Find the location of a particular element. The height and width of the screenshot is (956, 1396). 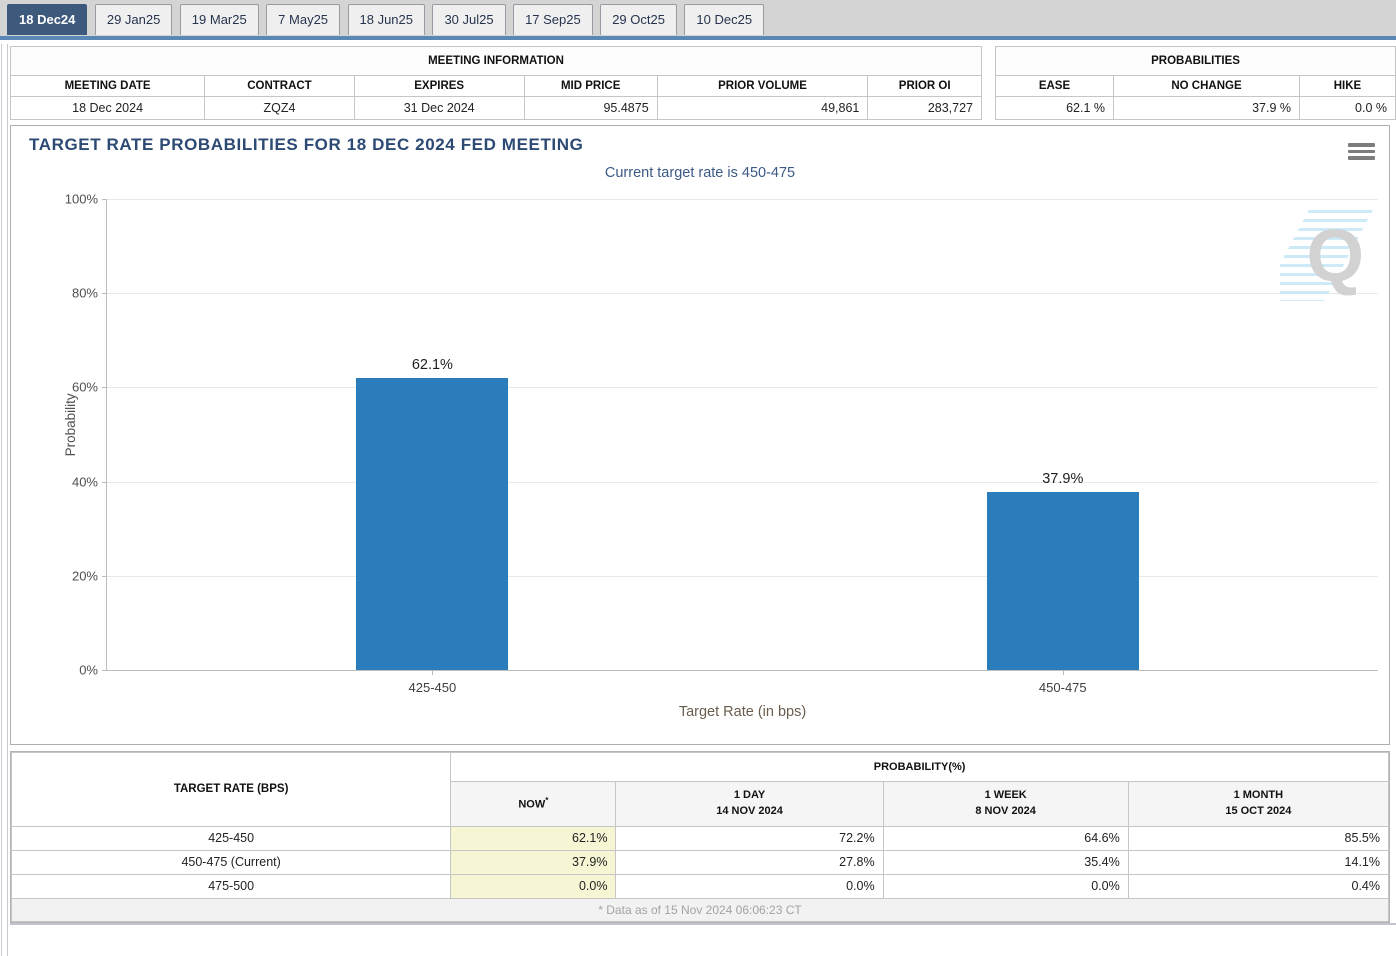

col-now: NOW* is located at coordinates (533, 804).